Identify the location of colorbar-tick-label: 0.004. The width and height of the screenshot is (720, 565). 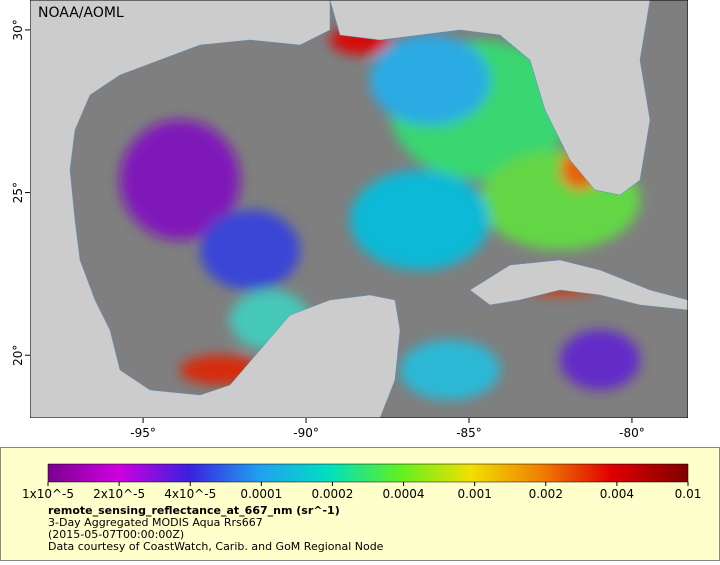
(617, 494).